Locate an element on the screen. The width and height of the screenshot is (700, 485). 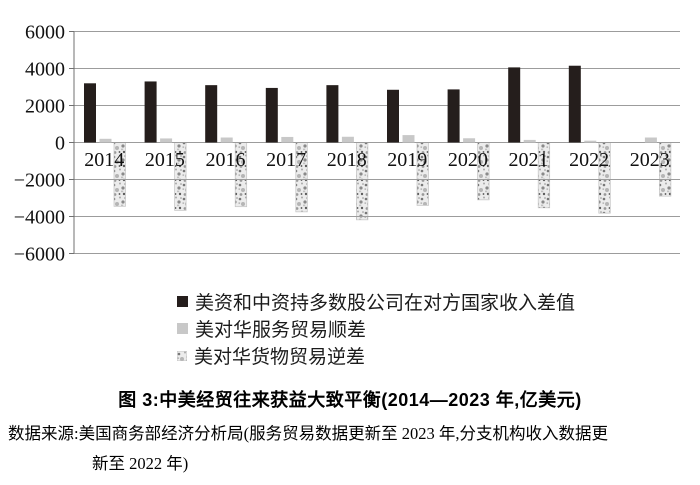
svg-text: 2018 is located at coordinates (347, 160).